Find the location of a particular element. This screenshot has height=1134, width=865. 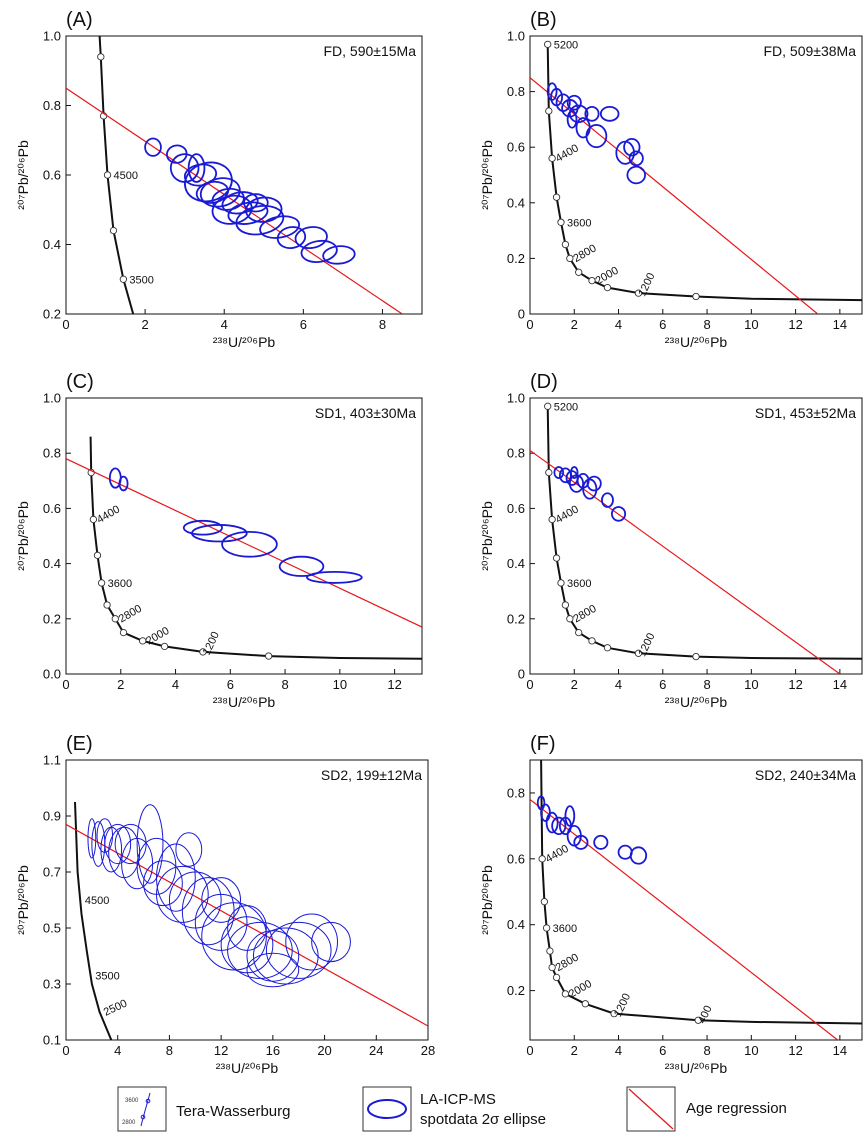

legend-regression-box is located at coordinates (651, 1109).